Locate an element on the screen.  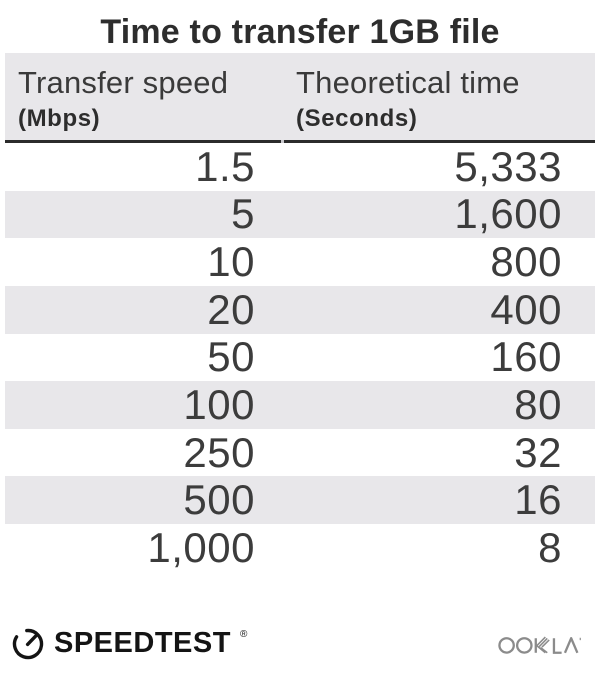
time-cell: 160 is located at coordinates (526, 357).